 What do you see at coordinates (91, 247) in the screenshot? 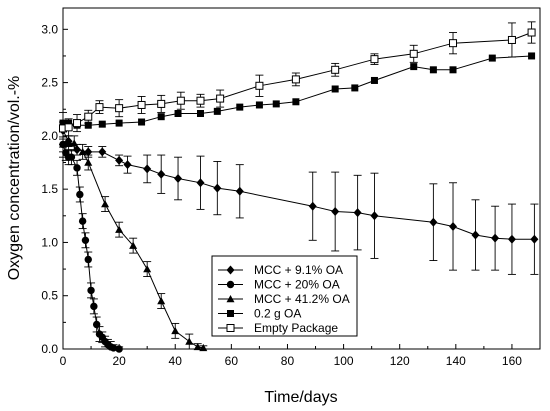
I see `series-line` at bounding box center [91, 247].